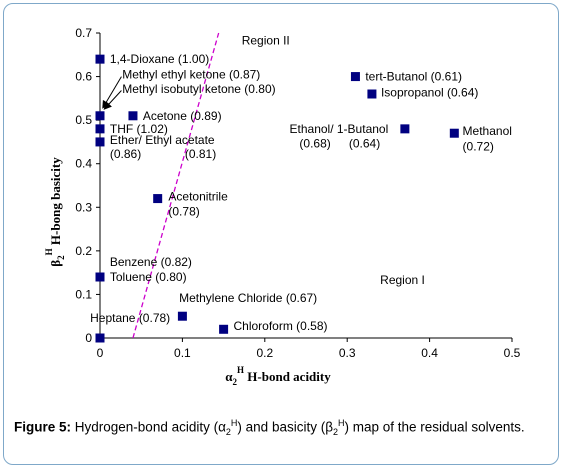 The height and width of the screenshot is (470, 564). What do you see at coordinates (83, 120) in the screenshot?
I see `y-tick-label: 0.5` at bounding box center [83, 120].